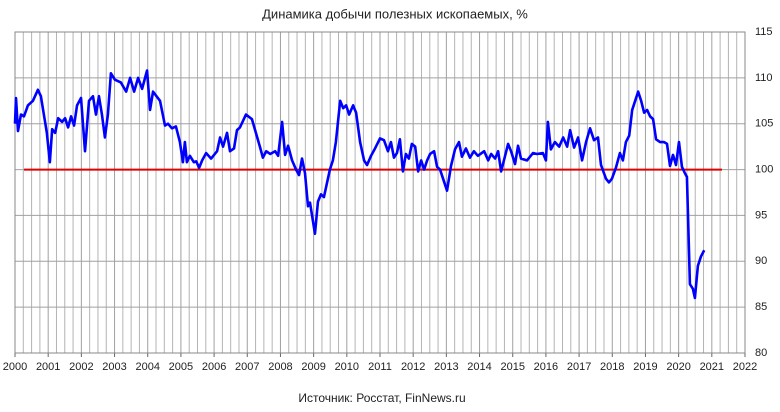 This screenshot has width=780, height=412. Describe the element at coordinates (764, 169) in the screenshot. I see `y-tick-label: 100` at that location.